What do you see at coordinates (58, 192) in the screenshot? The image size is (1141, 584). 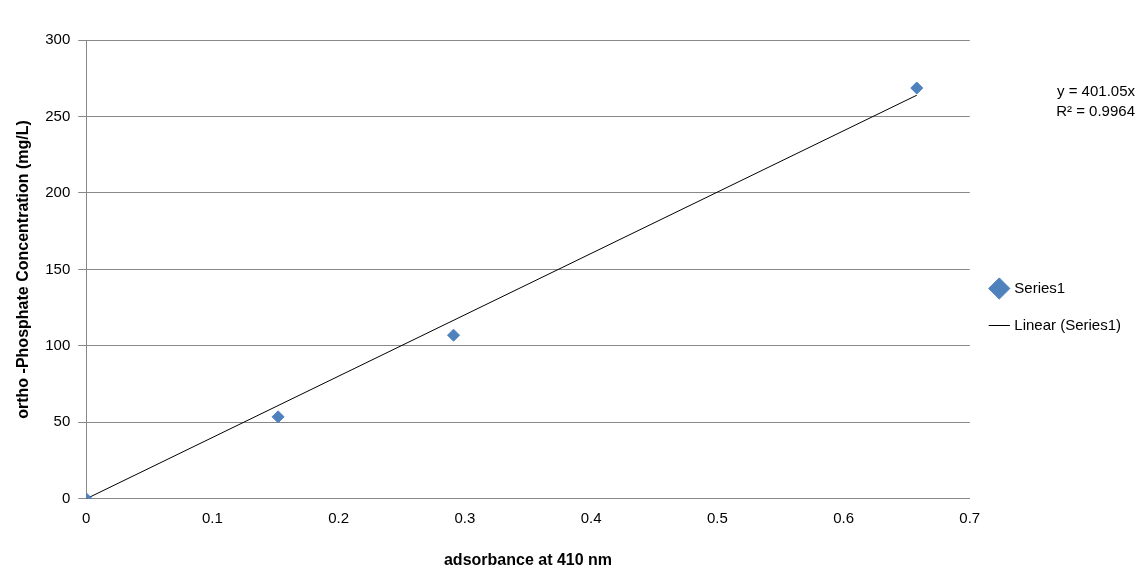 I see `y-tick-label: 200` at bounding box center [58, 192].